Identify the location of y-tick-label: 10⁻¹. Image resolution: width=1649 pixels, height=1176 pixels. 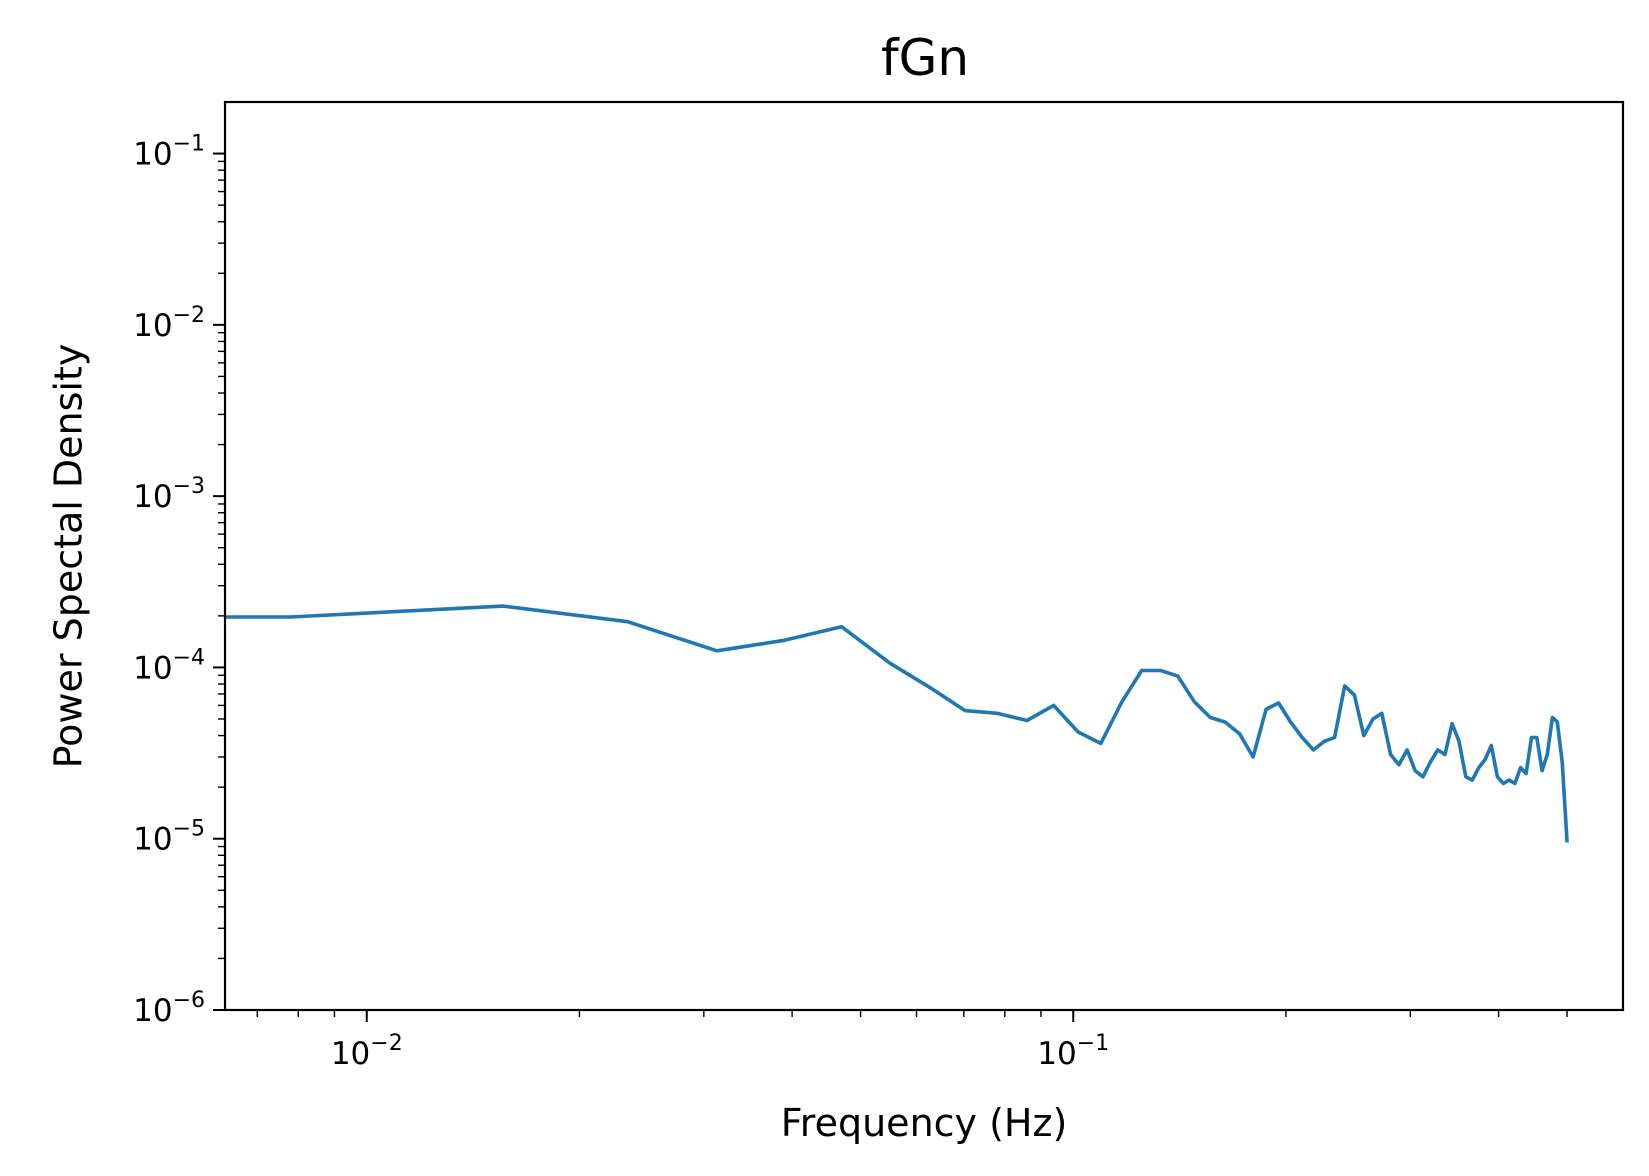
(169, 152).